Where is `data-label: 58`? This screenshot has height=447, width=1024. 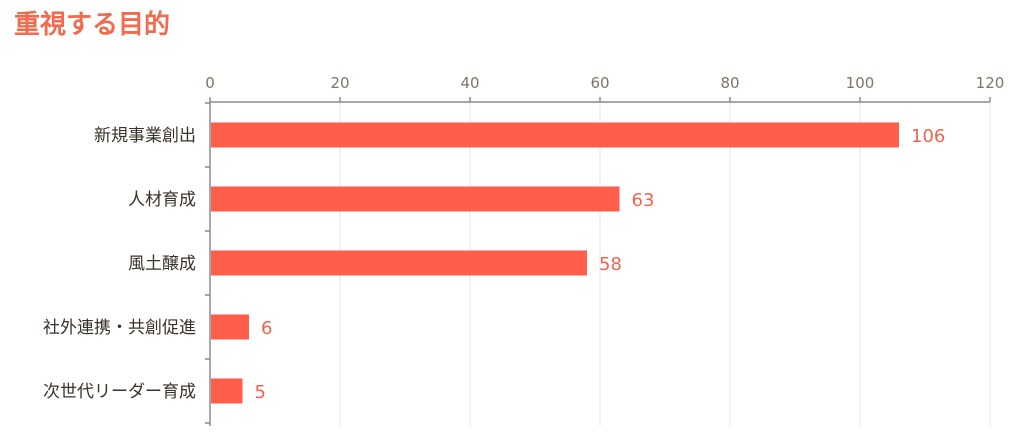
data-label: 58 is located at coordinates (610, 264).